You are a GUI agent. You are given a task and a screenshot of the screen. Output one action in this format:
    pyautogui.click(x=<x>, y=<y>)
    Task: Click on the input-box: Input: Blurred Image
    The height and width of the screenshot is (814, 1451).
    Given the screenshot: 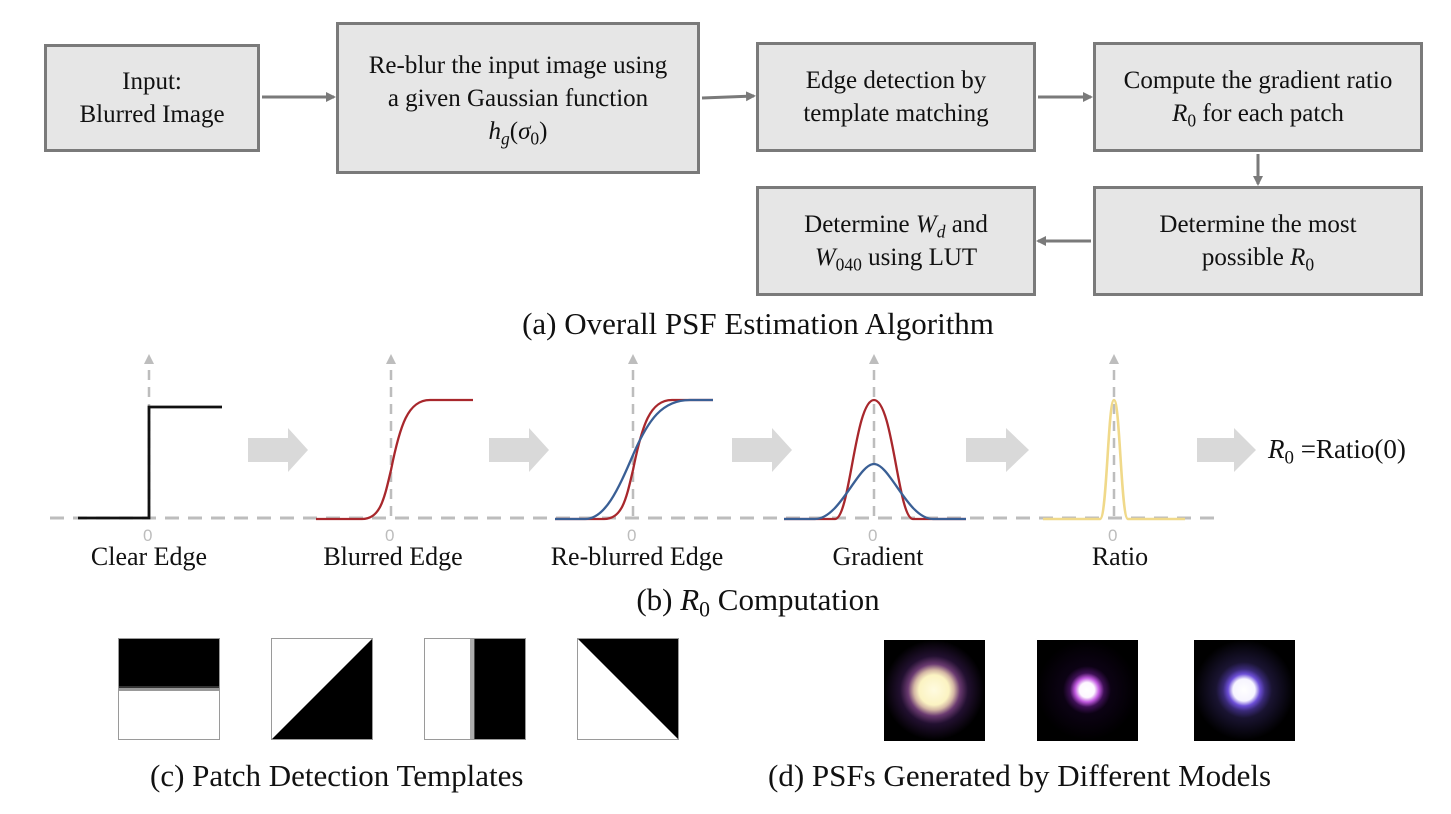 What is the action you would take?
    pyautogui.click(x=152, y=98)
    